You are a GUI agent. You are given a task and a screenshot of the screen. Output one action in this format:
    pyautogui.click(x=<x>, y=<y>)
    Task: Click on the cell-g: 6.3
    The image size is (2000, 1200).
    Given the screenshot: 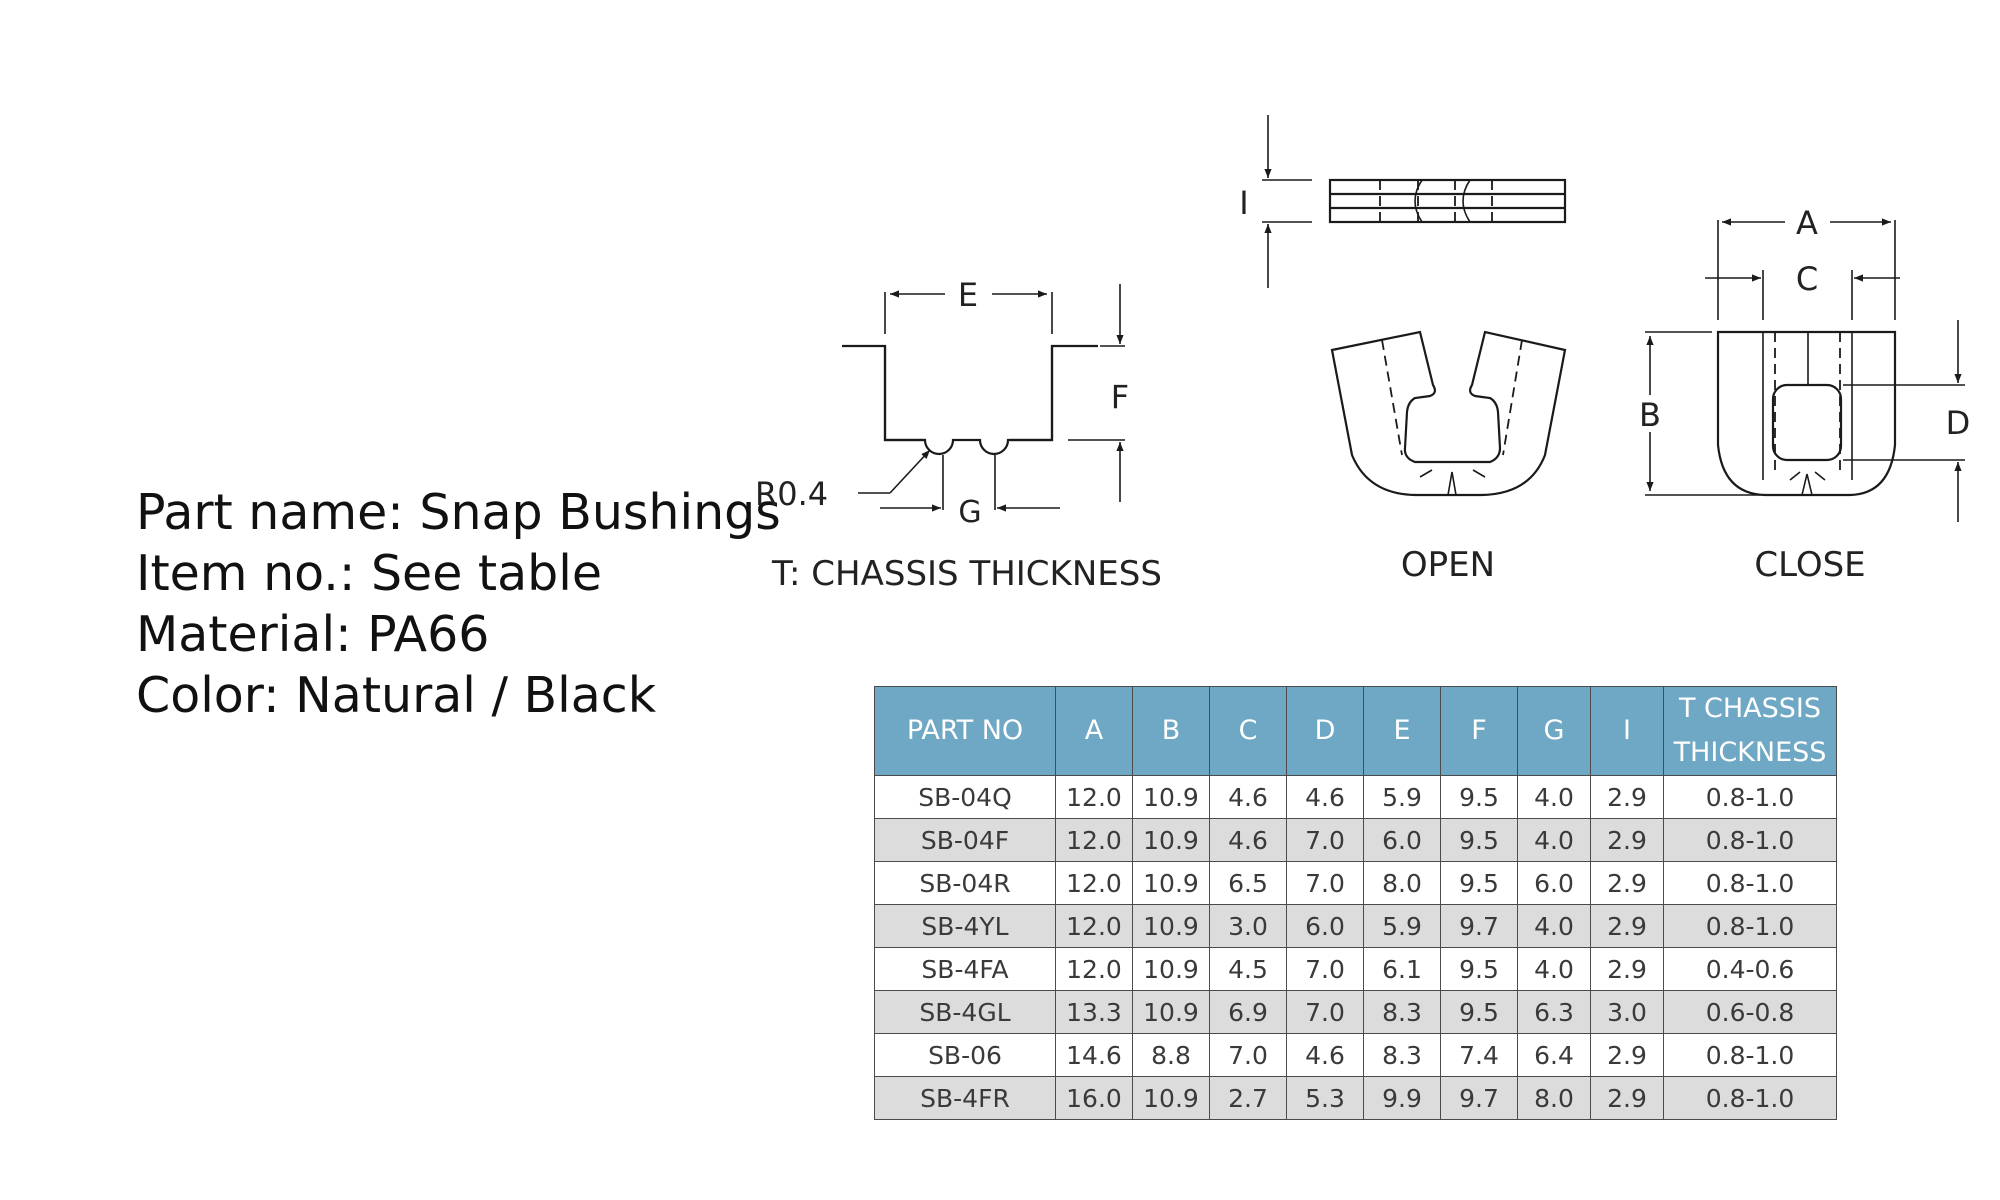 What is the action you would take?
    pyautogui.click(x=1554, y=1012)
    